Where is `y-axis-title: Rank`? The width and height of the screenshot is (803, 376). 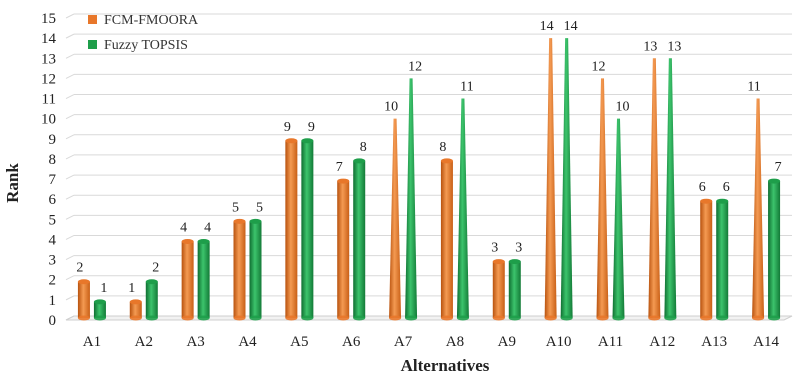
y-axis-title: Rank is located at coordinates (12, 183).